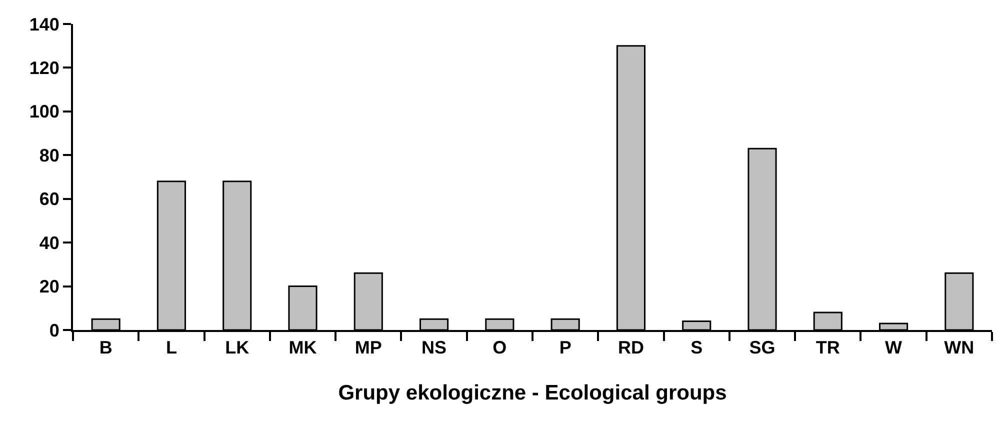 This screenshot has width=996, height=442. I want to click on y-tick-label: 40, so click(49, 242).